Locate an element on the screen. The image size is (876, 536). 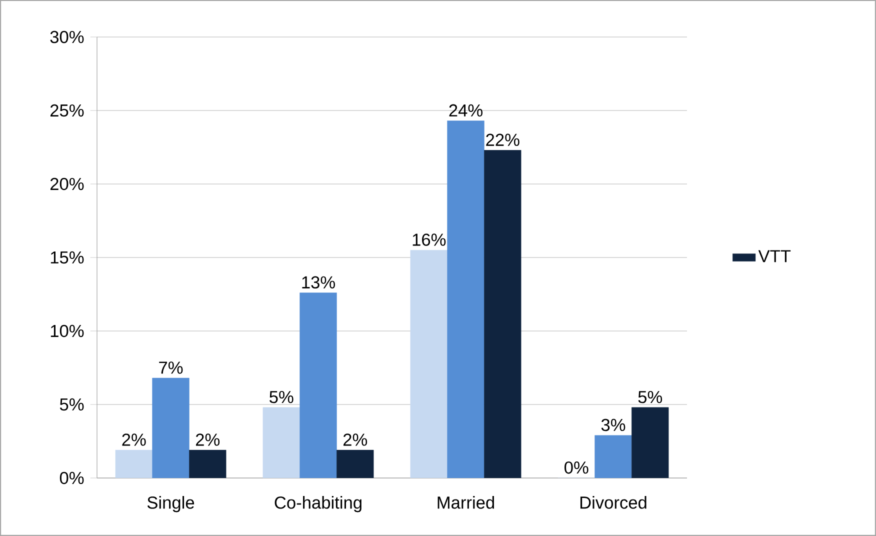
y-tick-label: 5% is located at coordinates (72, 404).